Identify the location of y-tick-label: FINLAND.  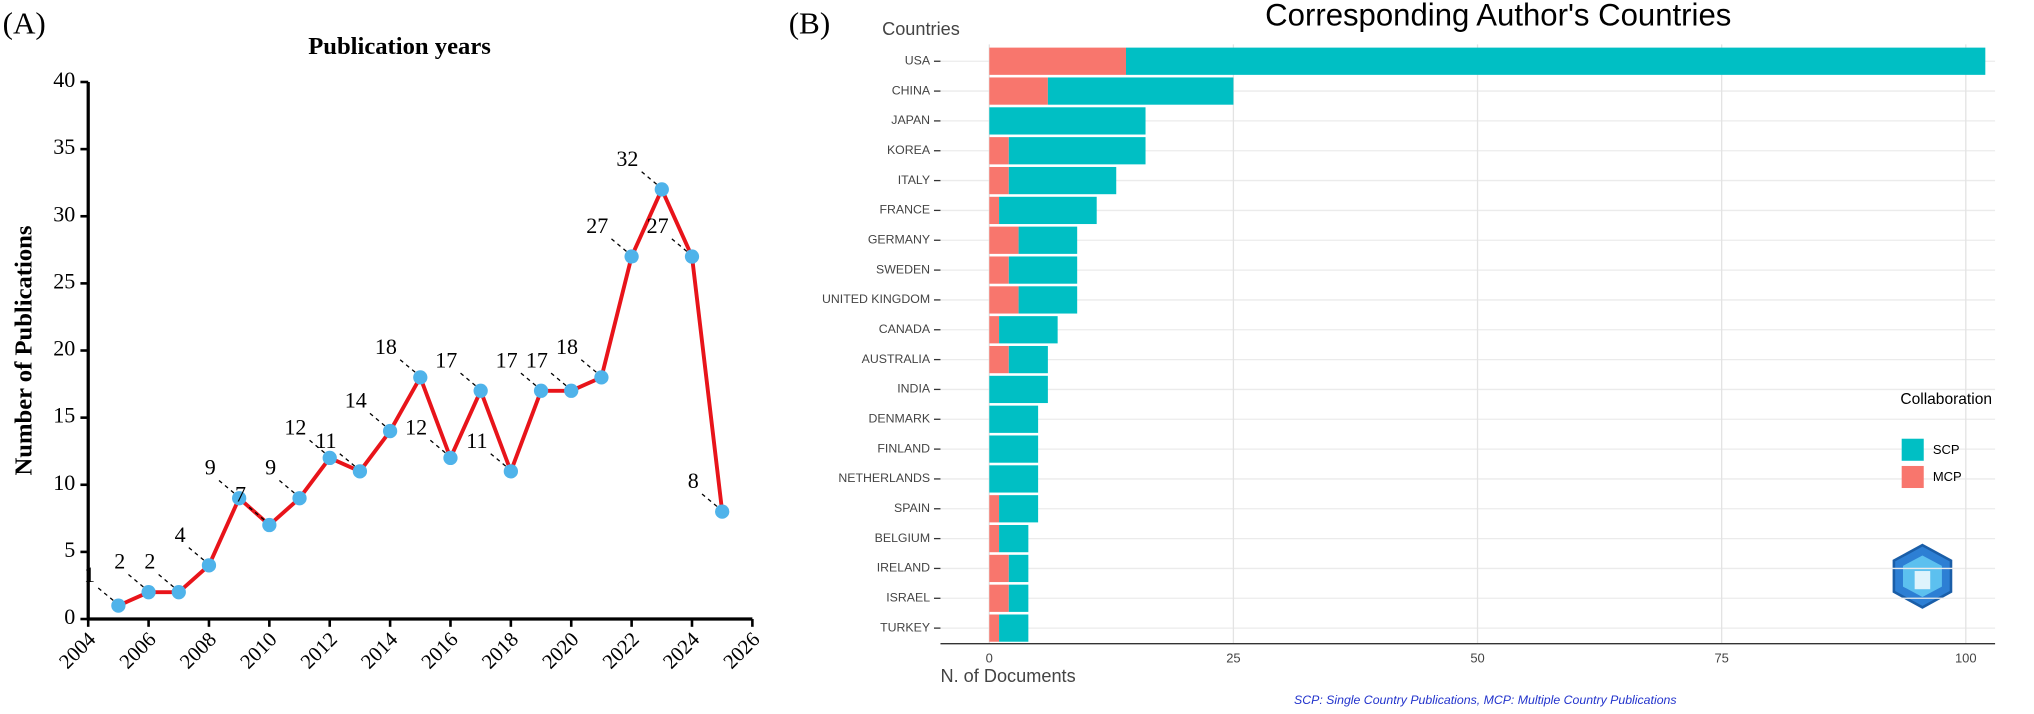
(903, 448).